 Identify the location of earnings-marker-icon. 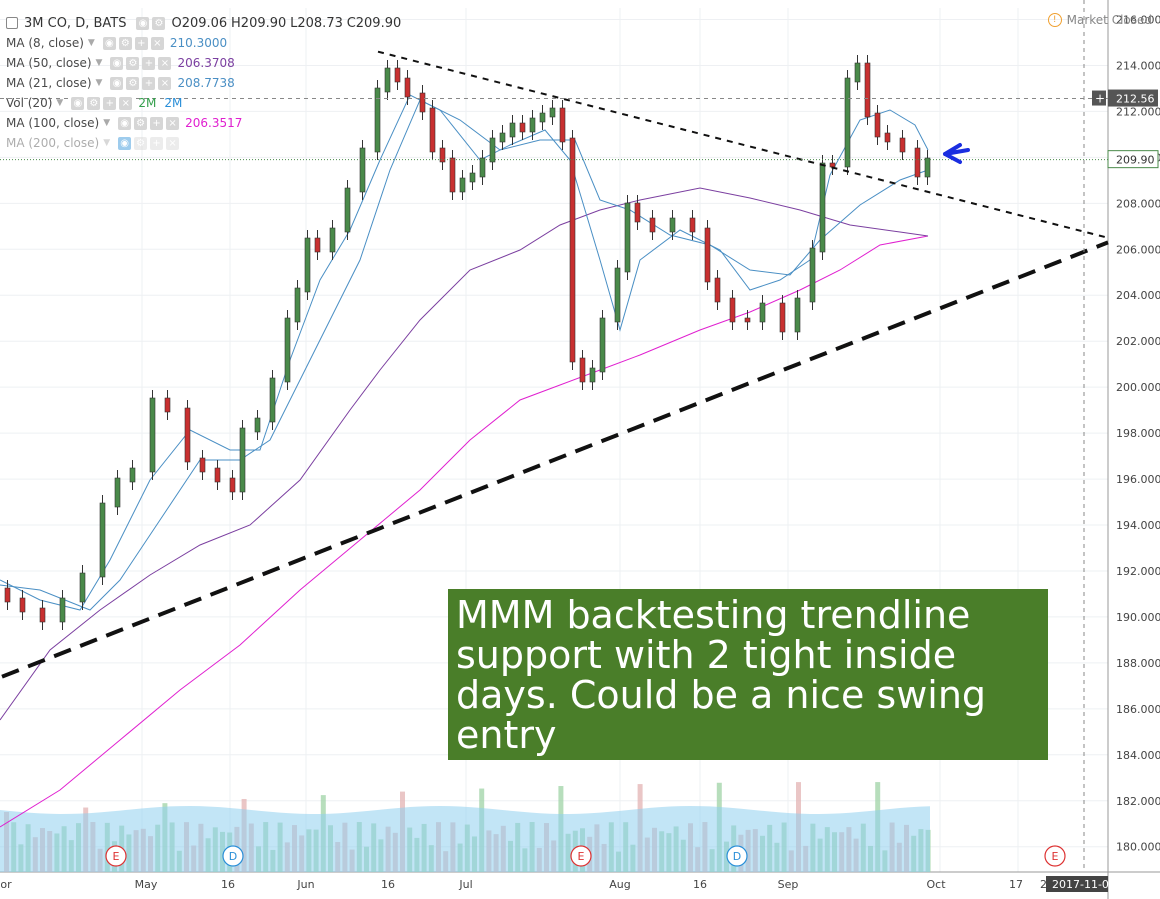
(116, 856).